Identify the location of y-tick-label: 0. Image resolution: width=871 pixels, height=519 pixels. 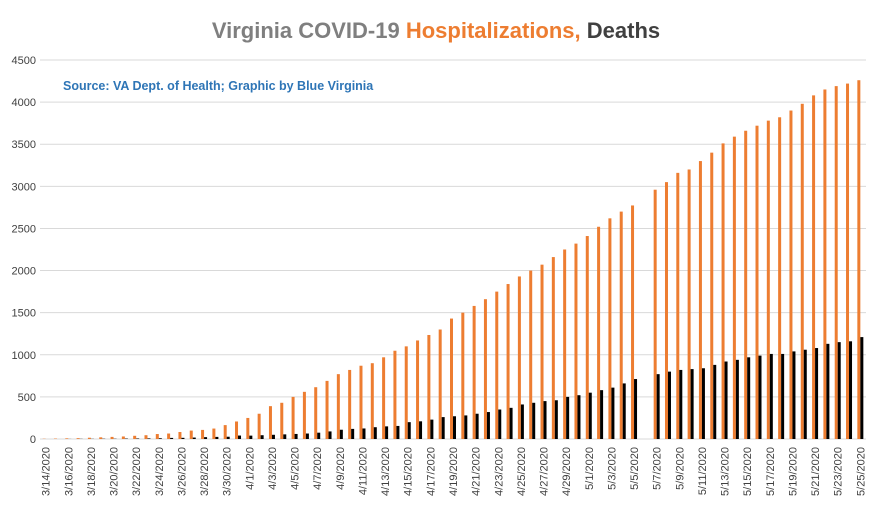
(33, 440).